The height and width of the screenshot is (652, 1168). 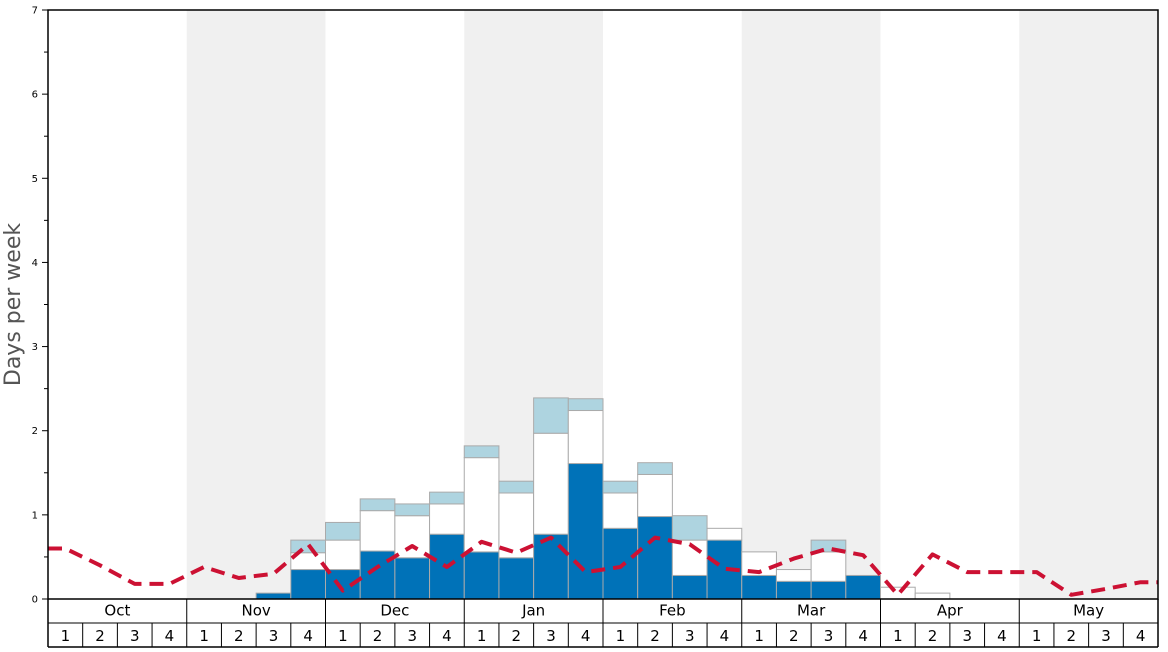 What do you see at coordinates (239, 636) in the screenshot?
I see `week-label-nov-2: 2` at bounding box center [239, 636].